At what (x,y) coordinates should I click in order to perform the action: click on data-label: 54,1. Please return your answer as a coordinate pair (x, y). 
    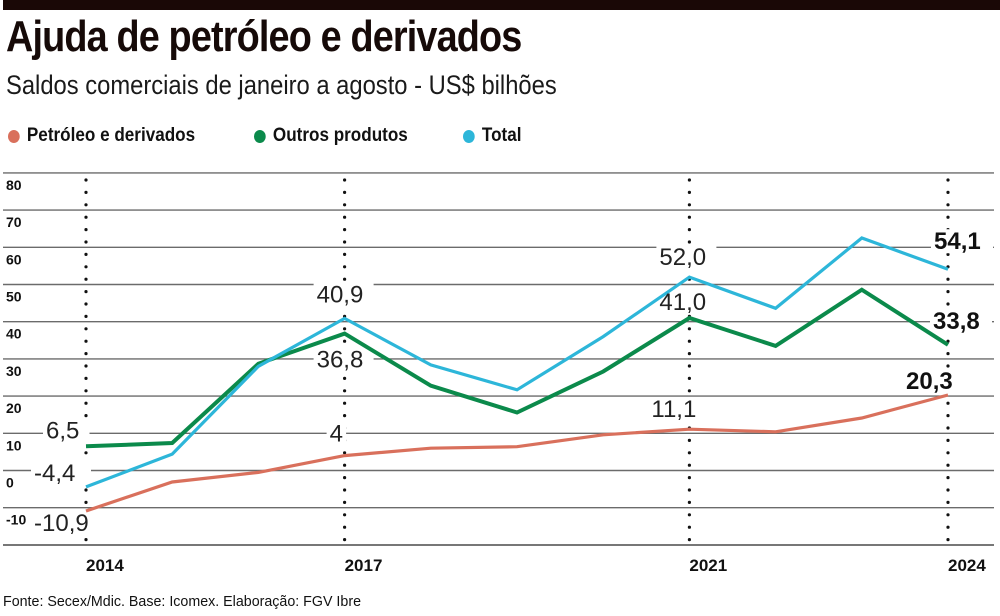
    Looking at the image, I should click on (957, 241).